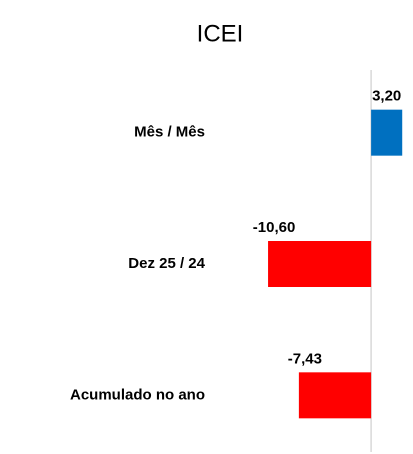 This screenshot has height=454, width=413. What do you see at coordinates (386, 96) in the screenshot?
I see `value-label: 3,20` at bounding box center [386, 96].